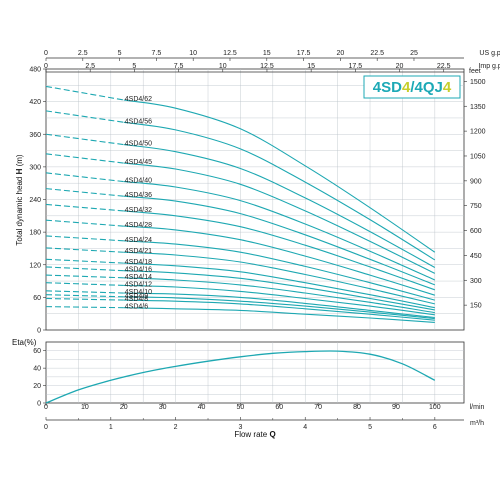 Image resolution: width=500 pixels, height=490 pixels. I want to click on curve-label: 4SD4/10, so click(138, 292).